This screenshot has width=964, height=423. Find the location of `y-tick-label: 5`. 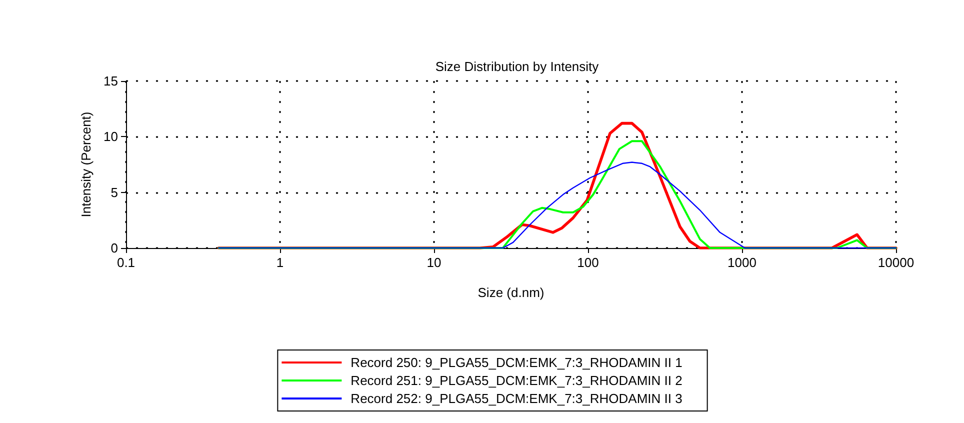

y-tick-label: 5 is located at coordinates (114, 192).